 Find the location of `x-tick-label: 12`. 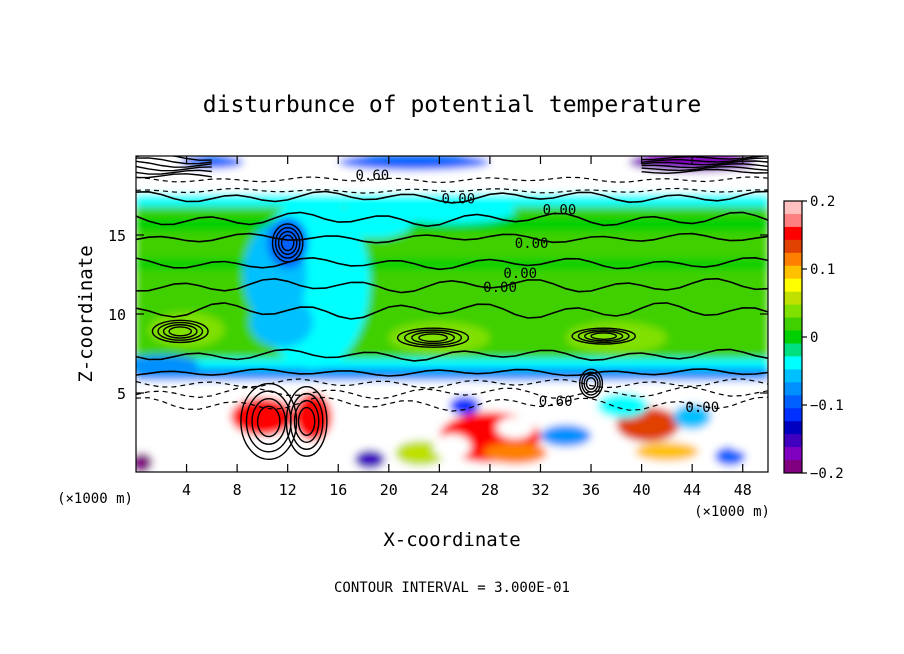

x-tick-label: 12 is located at coordinates (288, 490).